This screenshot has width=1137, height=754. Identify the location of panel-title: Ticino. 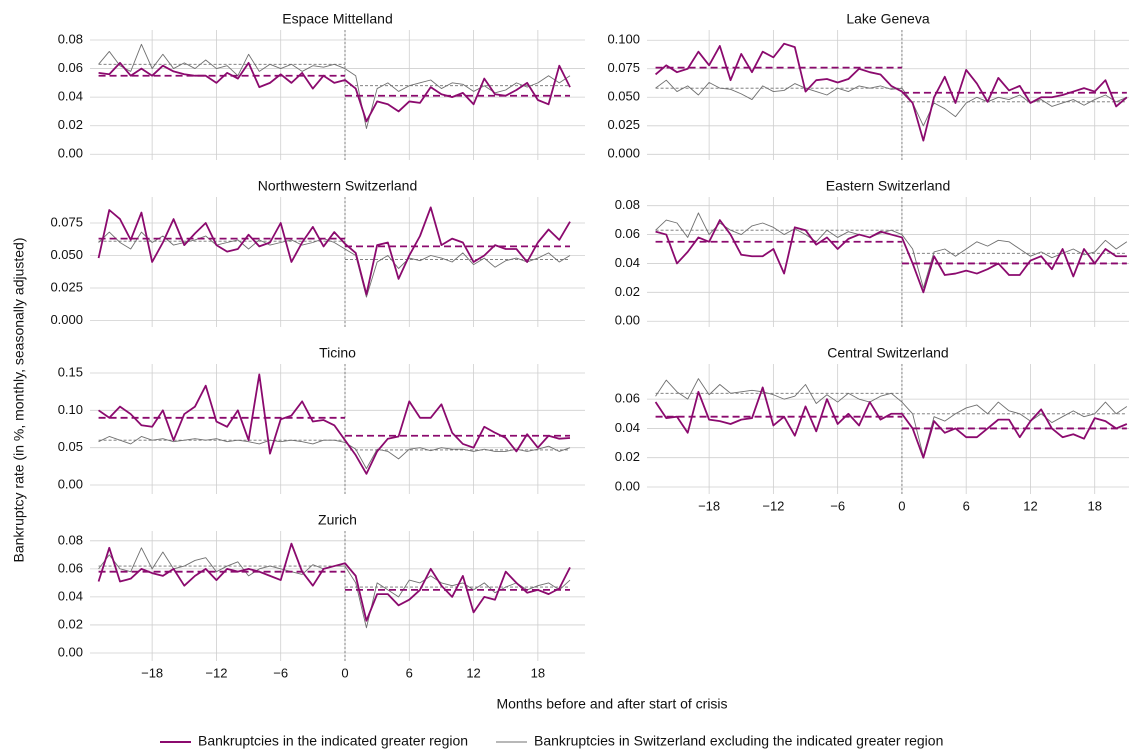
(337, 353).